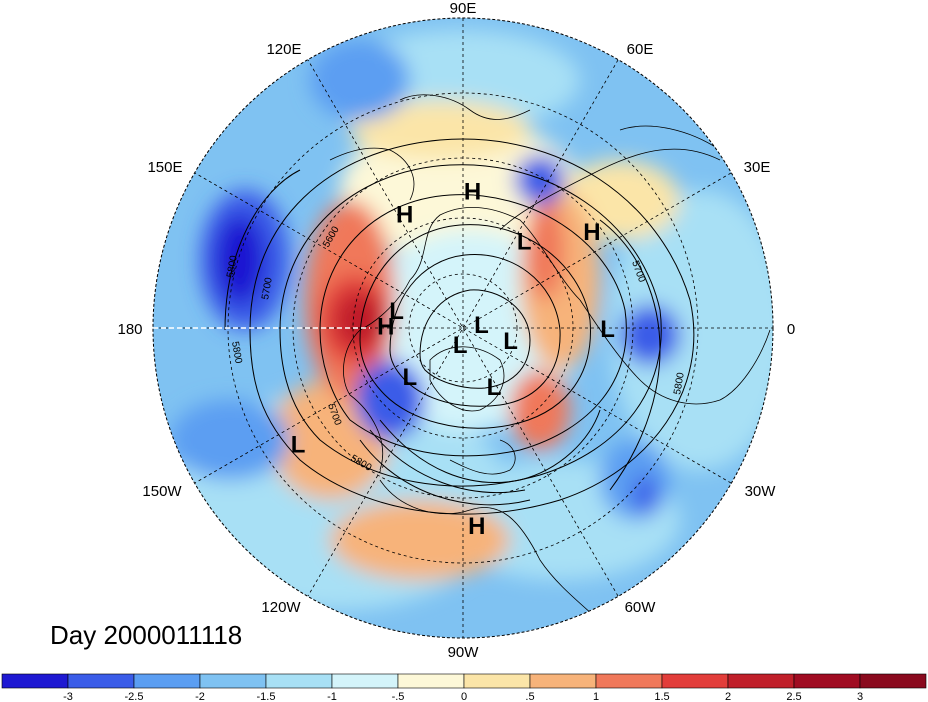 Image resolution: width=928 pixels, height=702 pixels. I want to click on colorbar-tick-label: 2, so click(728, 696).